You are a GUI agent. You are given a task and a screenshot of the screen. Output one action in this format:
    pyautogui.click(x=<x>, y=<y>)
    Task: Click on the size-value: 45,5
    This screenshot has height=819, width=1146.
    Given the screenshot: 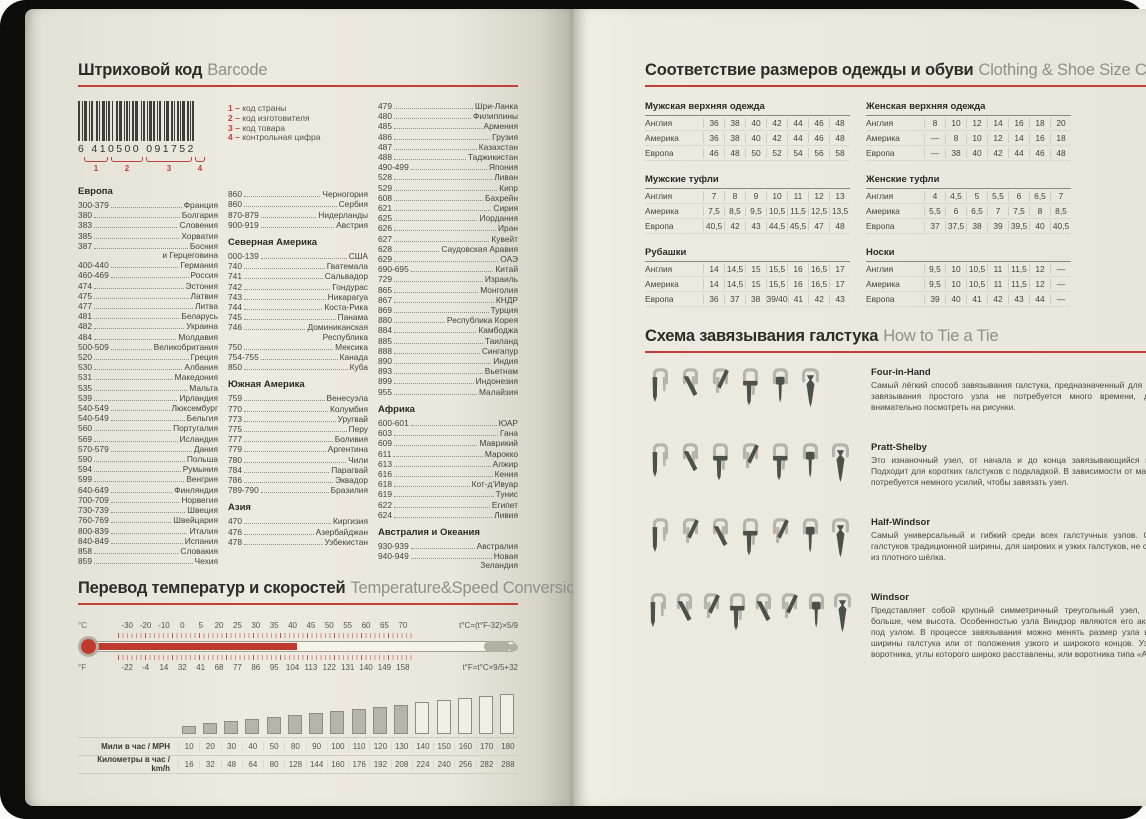 What is the action you would take?
    pyautogui.click(x=797, y=226)
    